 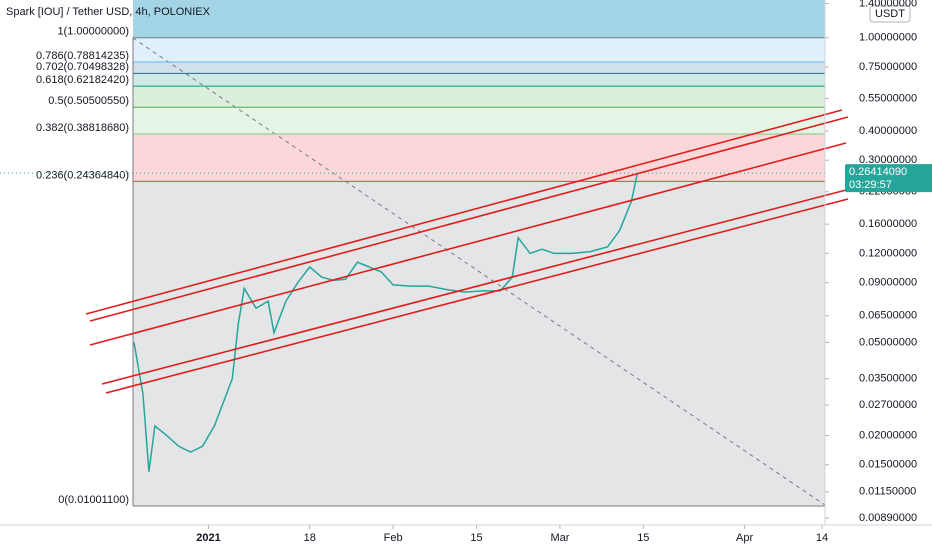 What do you see at coordinates (208, 538) in the screenshot?
I see `x-tick-label: 2021` at bounding box center [208, 538].